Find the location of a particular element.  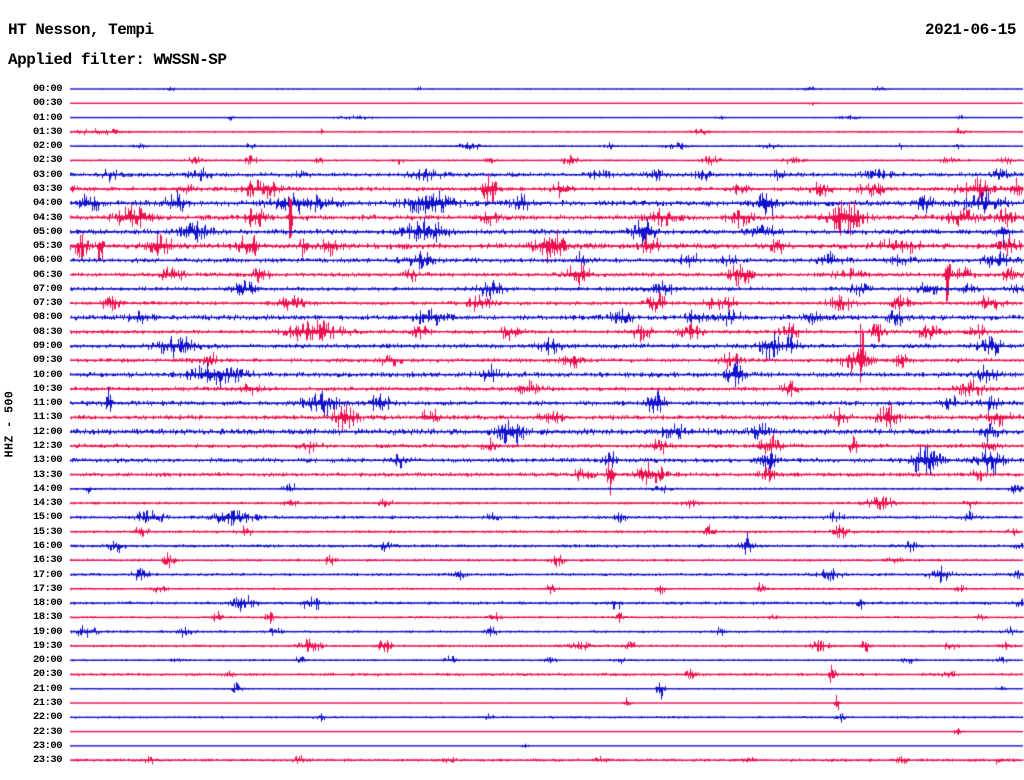

time-label: 20:30 is located at coordinates (47, 674).